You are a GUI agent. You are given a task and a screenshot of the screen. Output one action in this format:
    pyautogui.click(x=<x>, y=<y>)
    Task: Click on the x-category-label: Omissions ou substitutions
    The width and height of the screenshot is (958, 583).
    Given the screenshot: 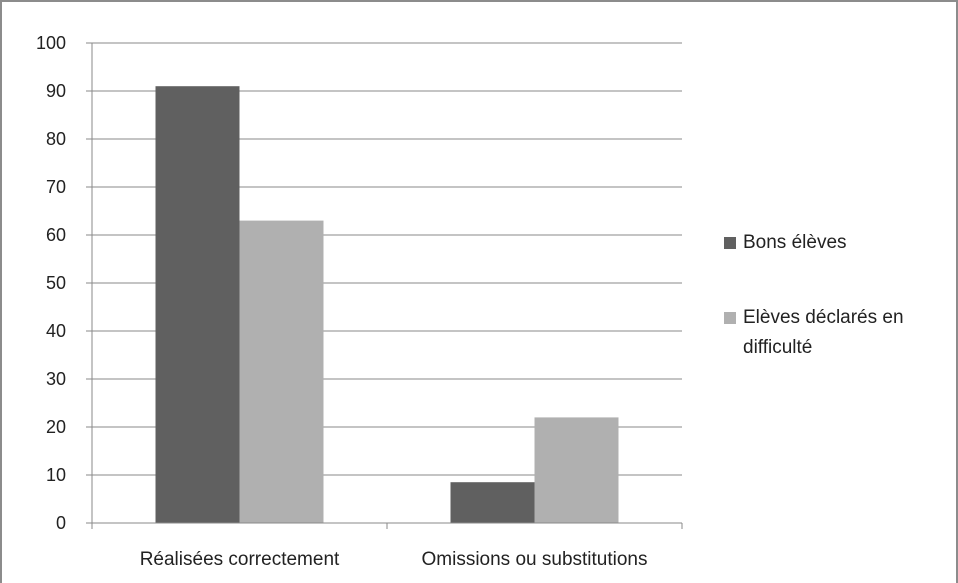 What is the action you would take?
    pyautogui.click(x=535, y=559)
    